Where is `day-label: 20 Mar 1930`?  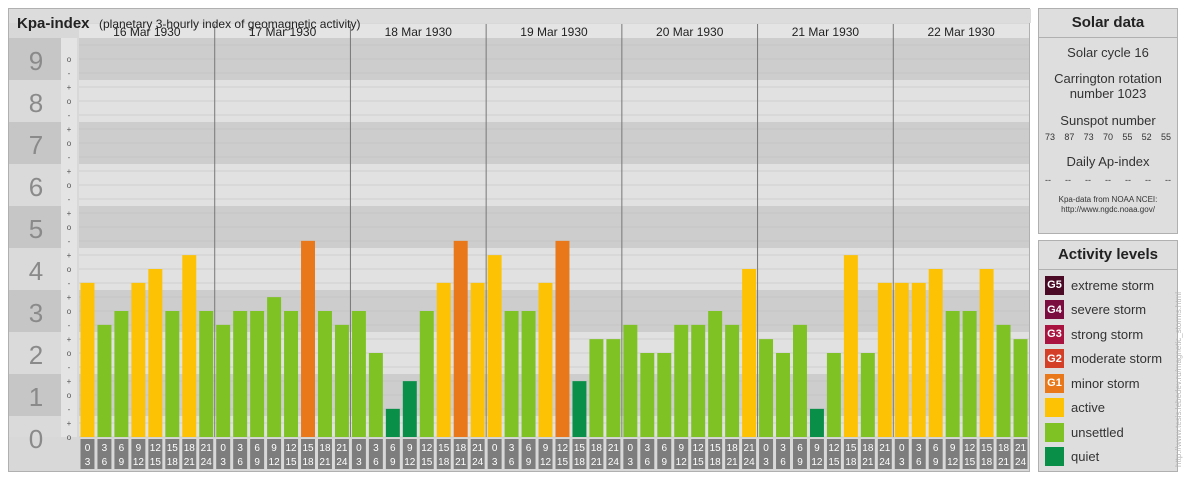 day-label: 20 Mar 1930 is located at coordinates (690, 32).